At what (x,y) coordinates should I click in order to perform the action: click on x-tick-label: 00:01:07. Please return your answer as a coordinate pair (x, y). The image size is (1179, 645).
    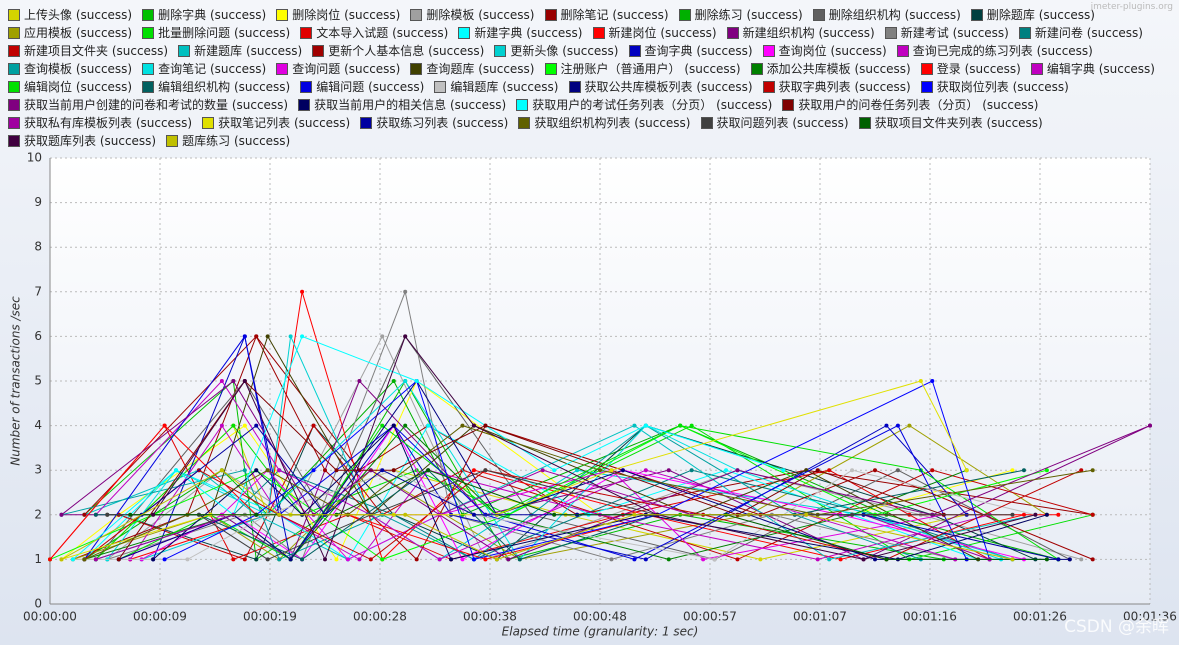
    Looking at the image, I should click on (820, 617).